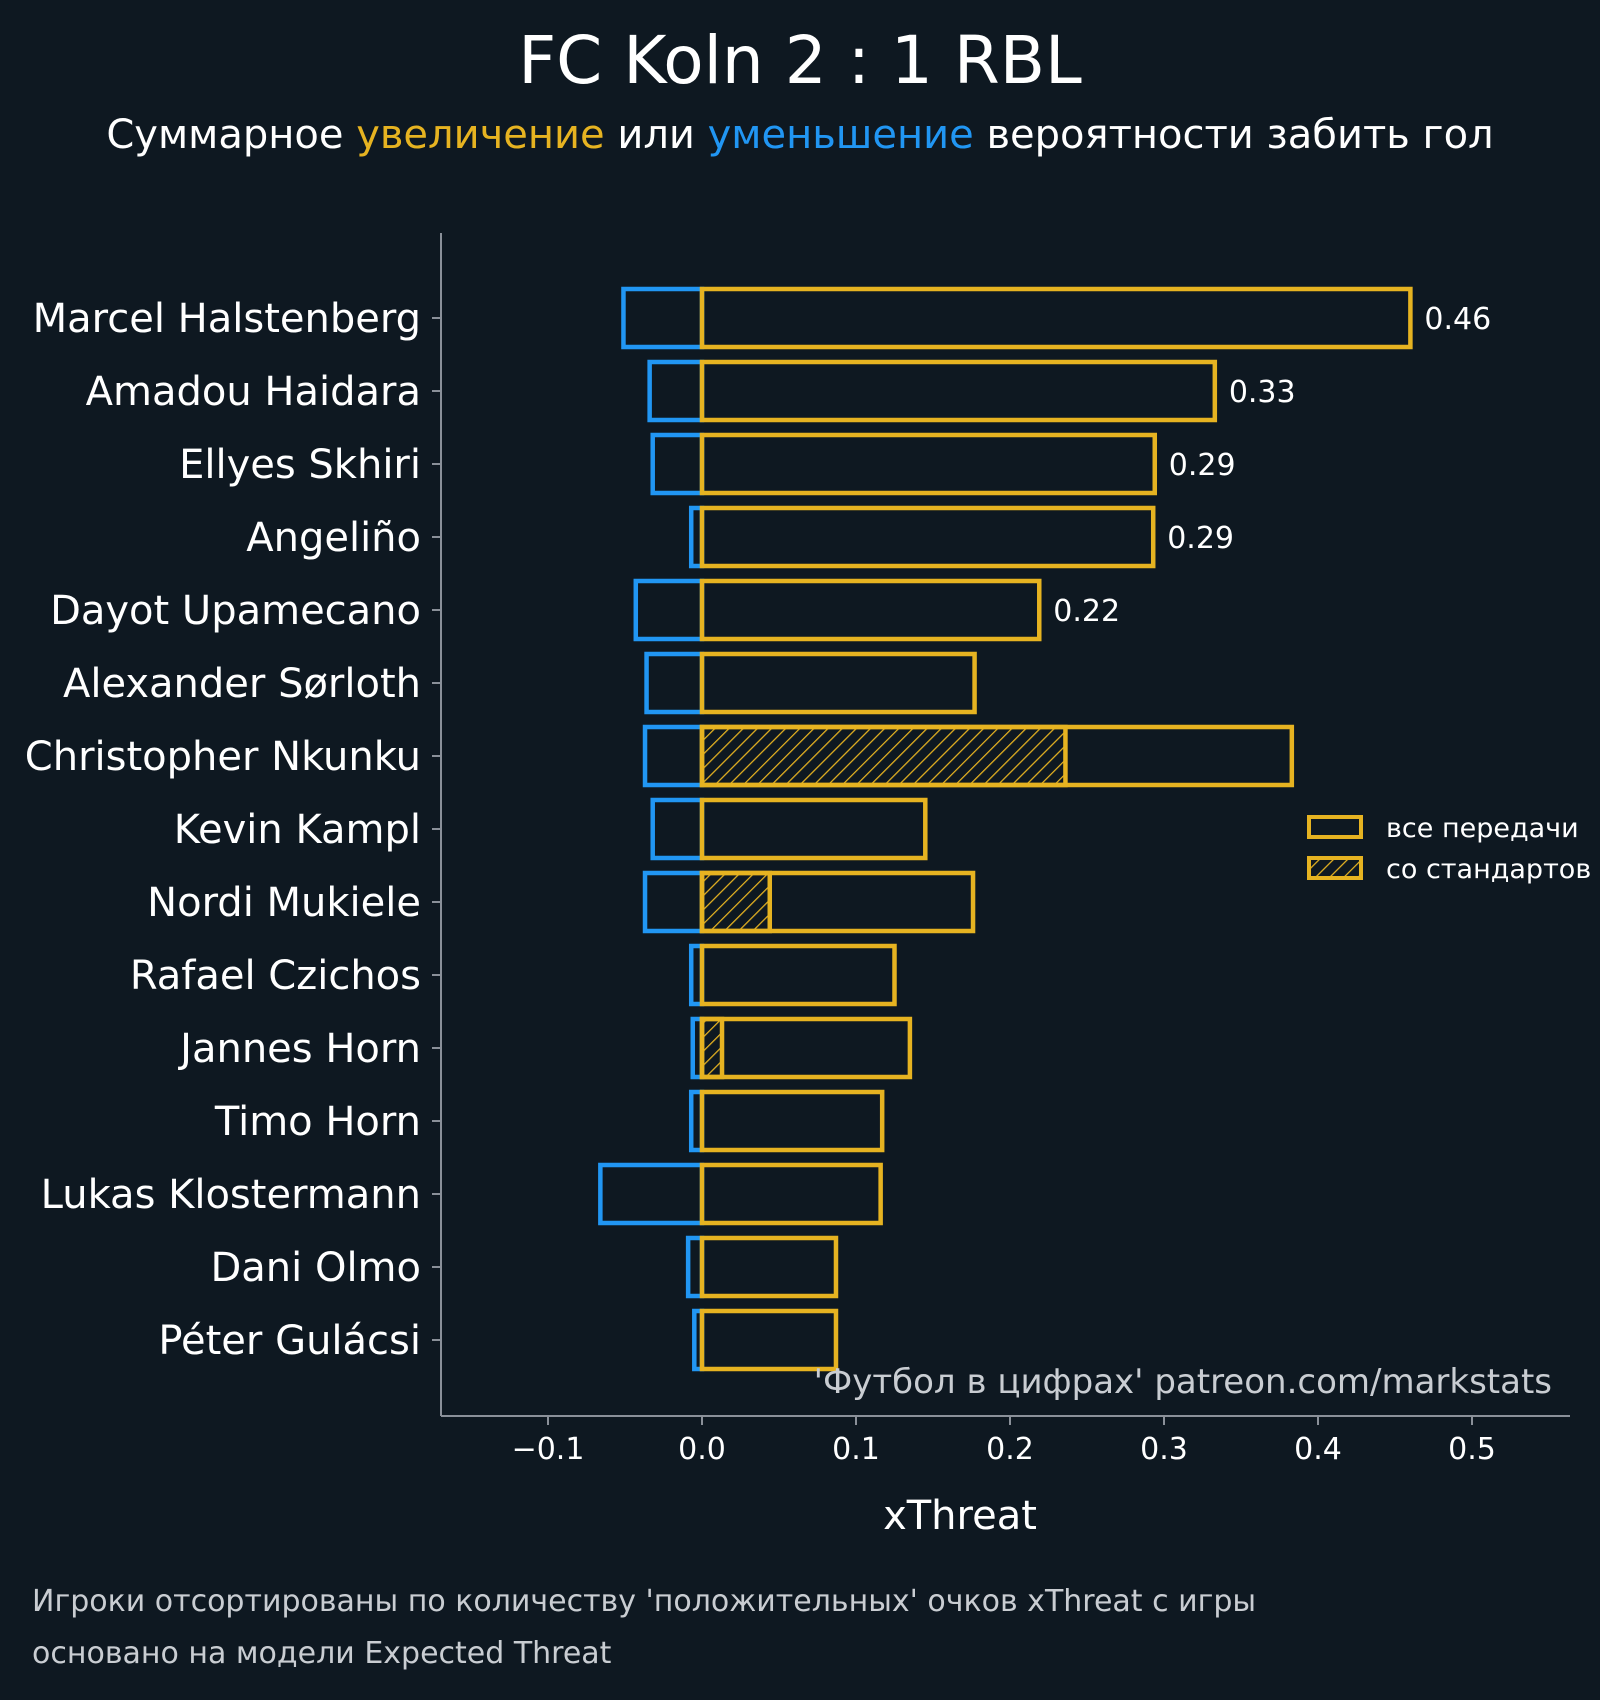 The height and width of the screenshot is (1700, 1600). What do you see at coordinates (1010, 1449) in the screenshot?
I see `x-tick-label: 0.2` at bounding box center [1010, 1449].